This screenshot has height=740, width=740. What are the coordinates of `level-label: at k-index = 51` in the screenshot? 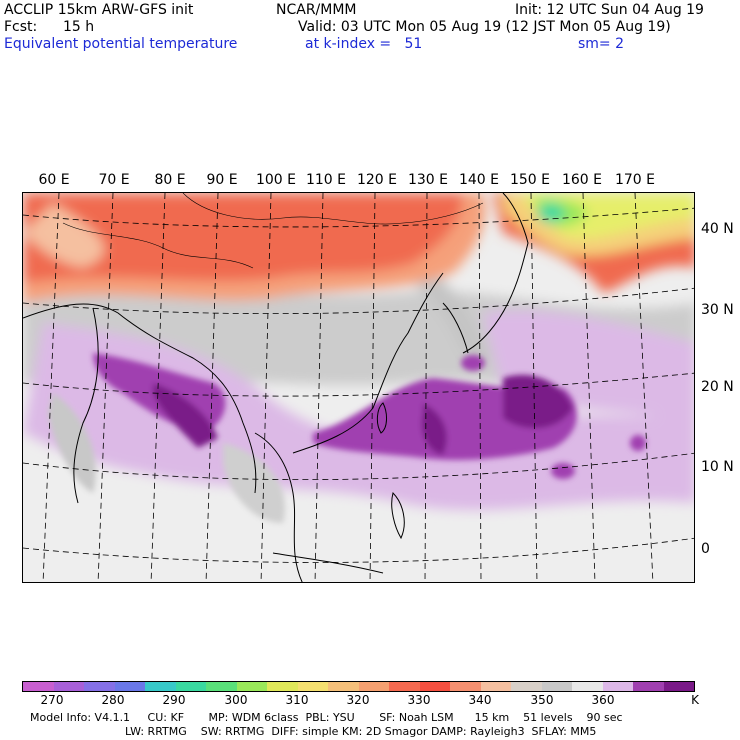 It's located at (364, 44).